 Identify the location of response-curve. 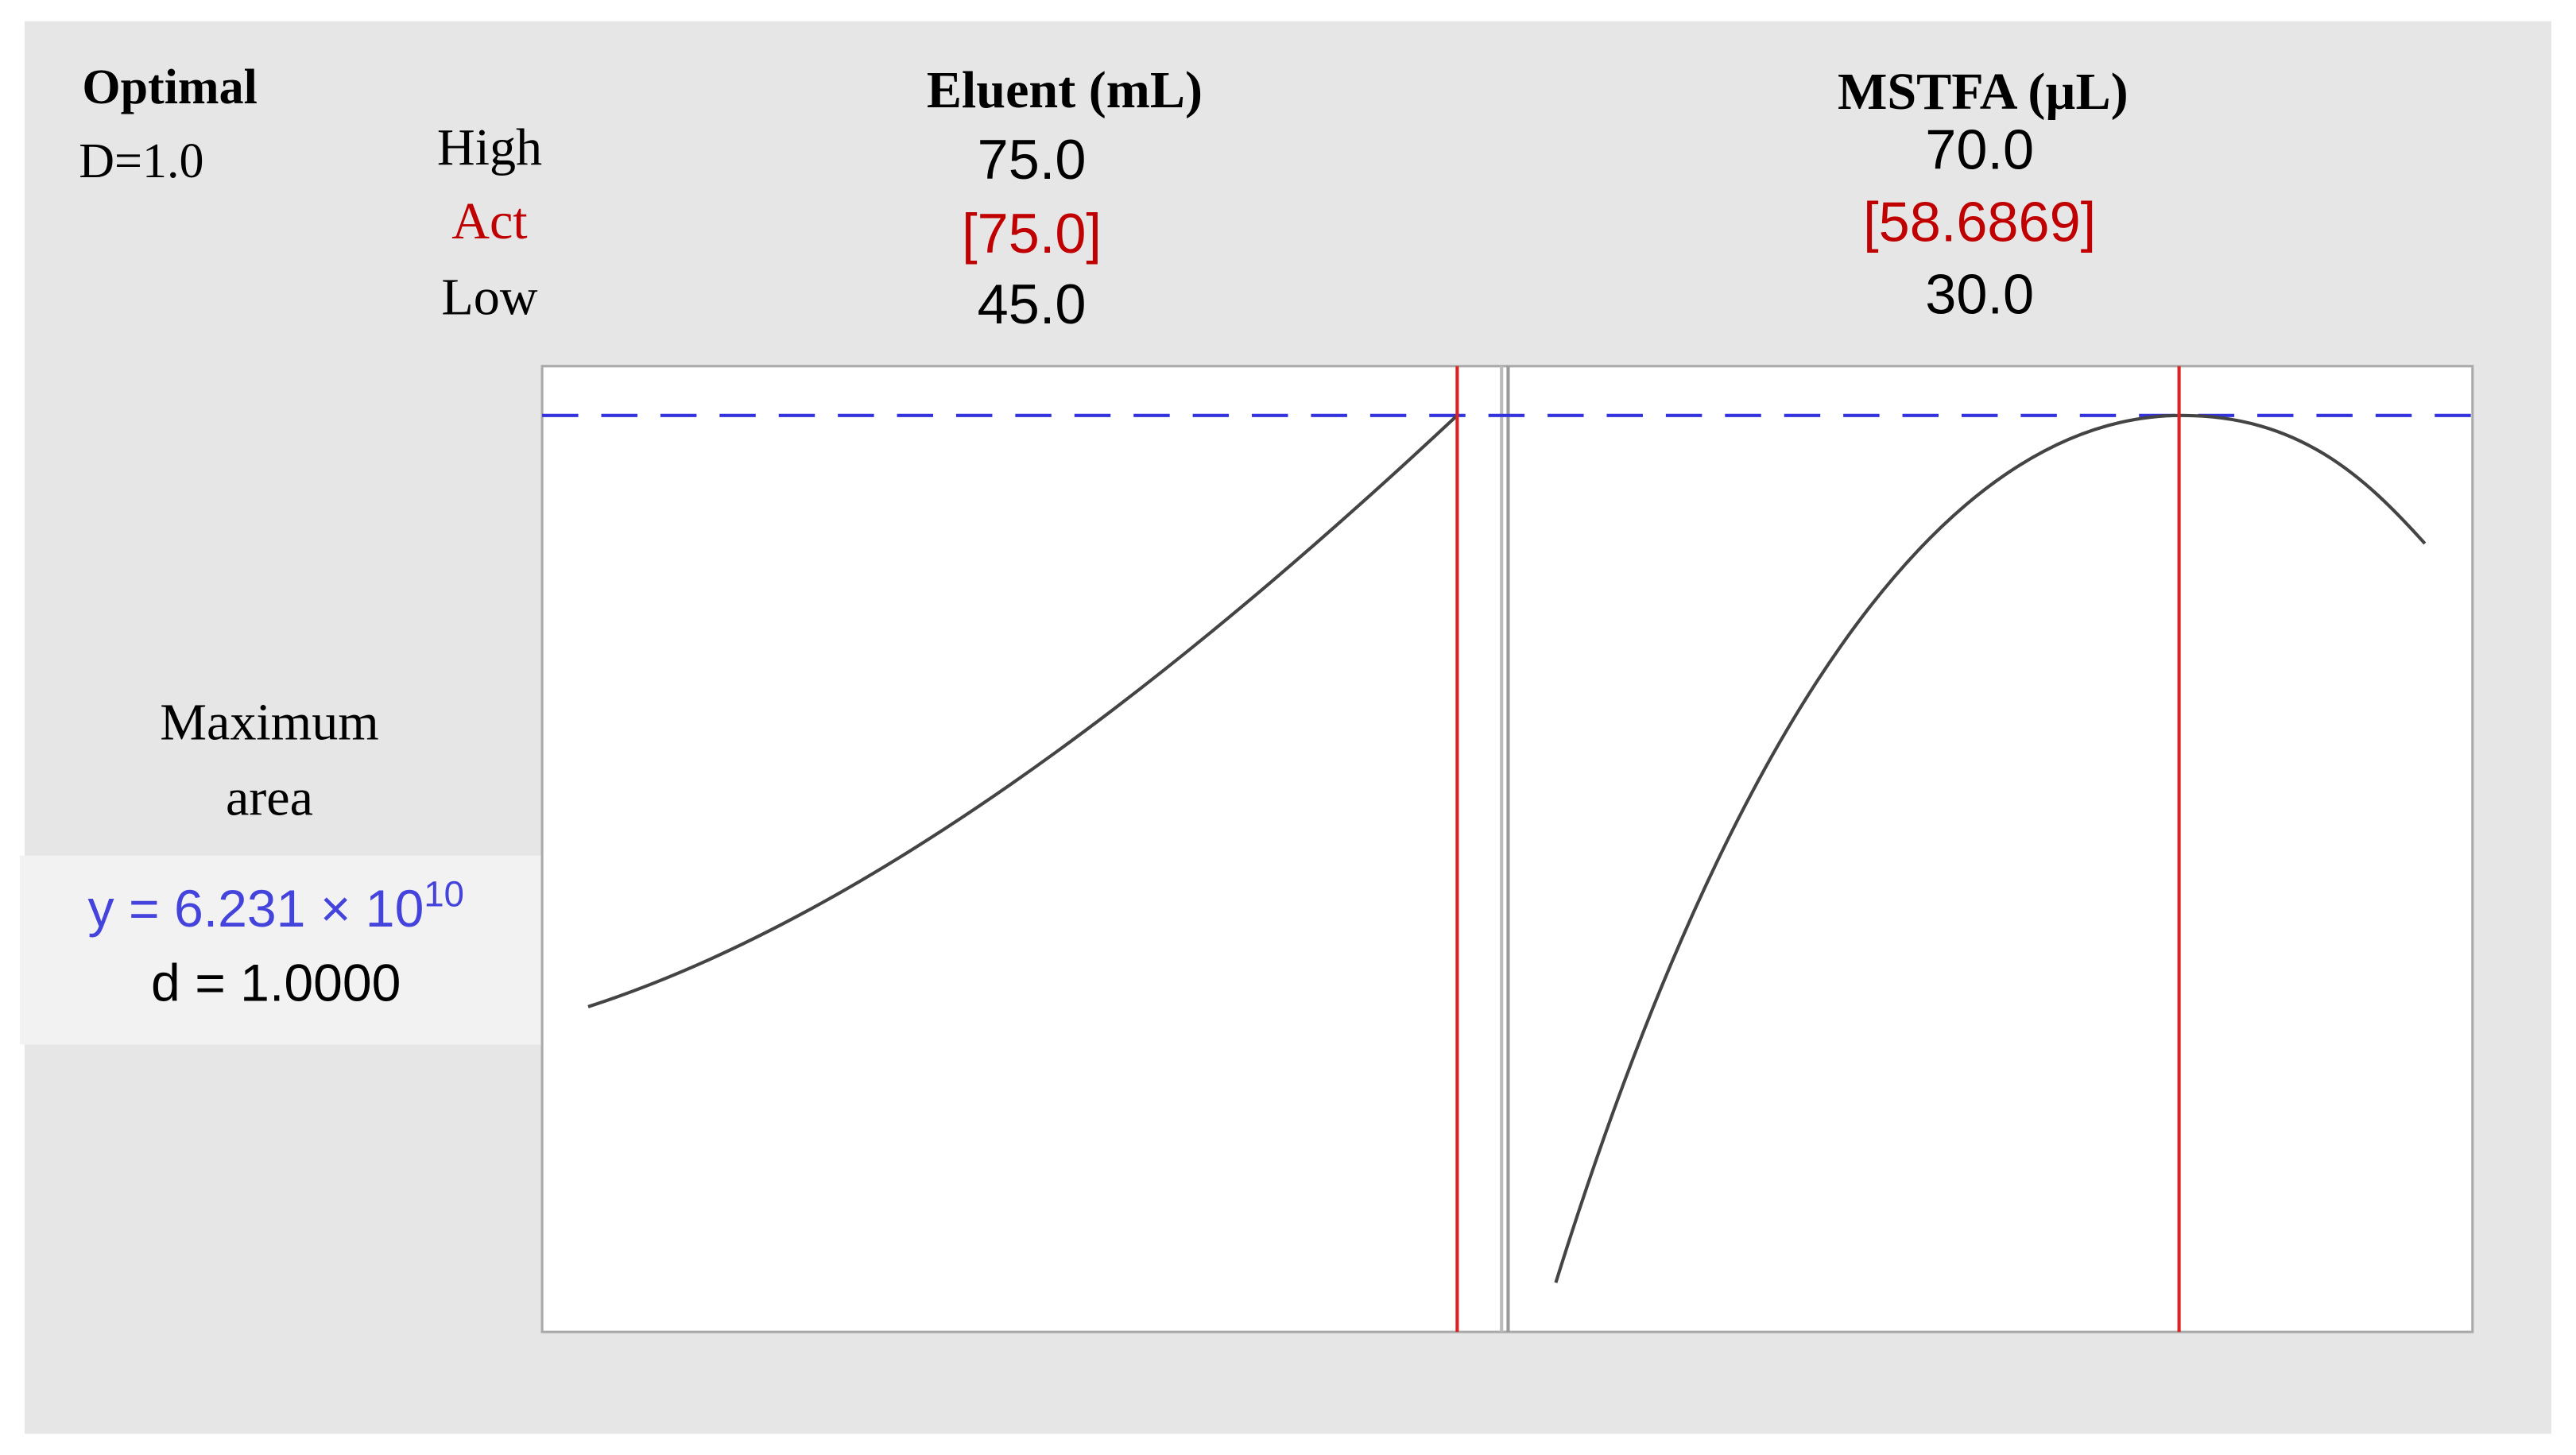
(1022, 711).